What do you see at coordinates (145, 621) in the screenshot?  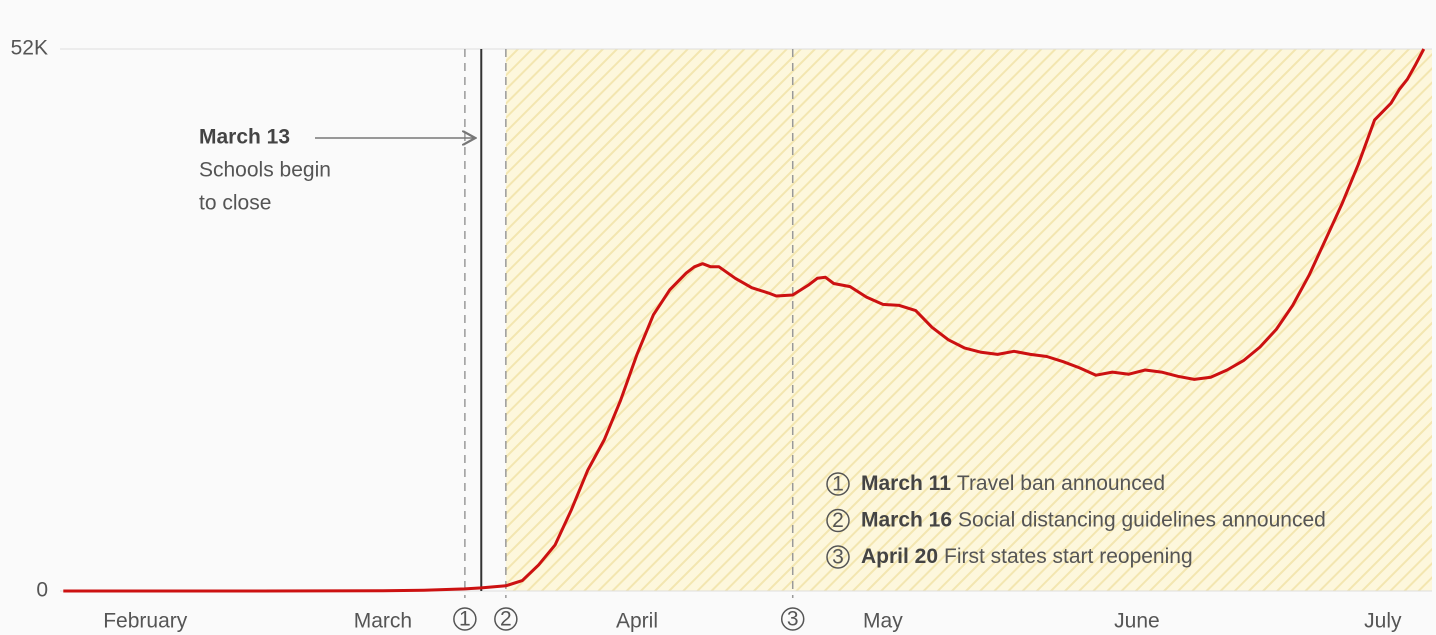 I see `x-tick-label: February` at bounding box center [145, 621].